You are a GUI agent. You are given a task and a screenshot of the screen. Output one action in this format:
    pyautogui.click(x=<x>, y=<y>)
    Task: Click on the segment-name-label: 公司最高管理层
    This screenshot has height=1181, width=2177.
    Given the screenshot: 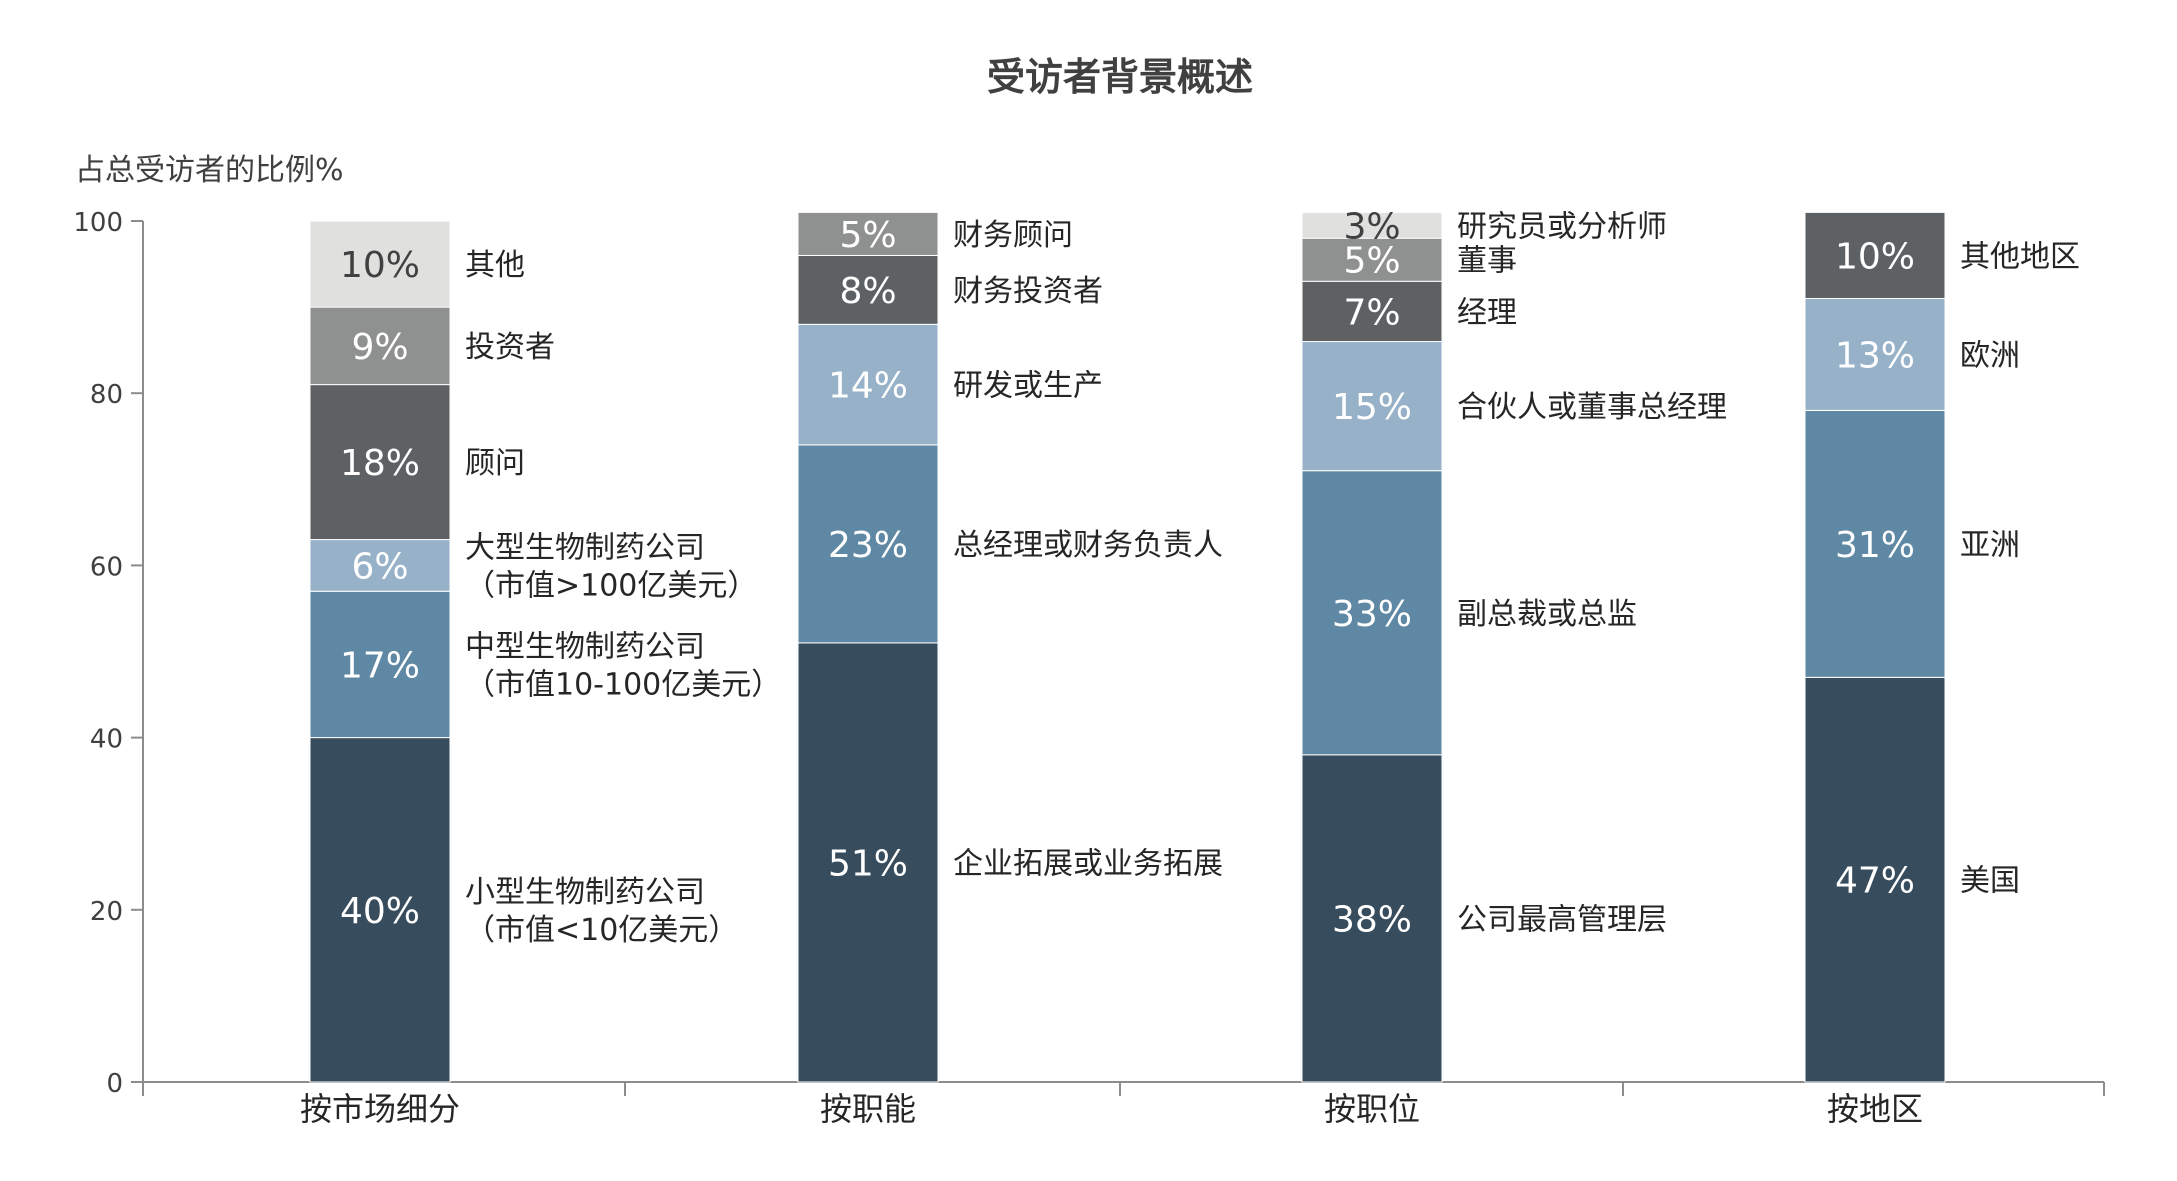 What is the action you would take?
    pyautogui.click(x=1562, y=919)
    